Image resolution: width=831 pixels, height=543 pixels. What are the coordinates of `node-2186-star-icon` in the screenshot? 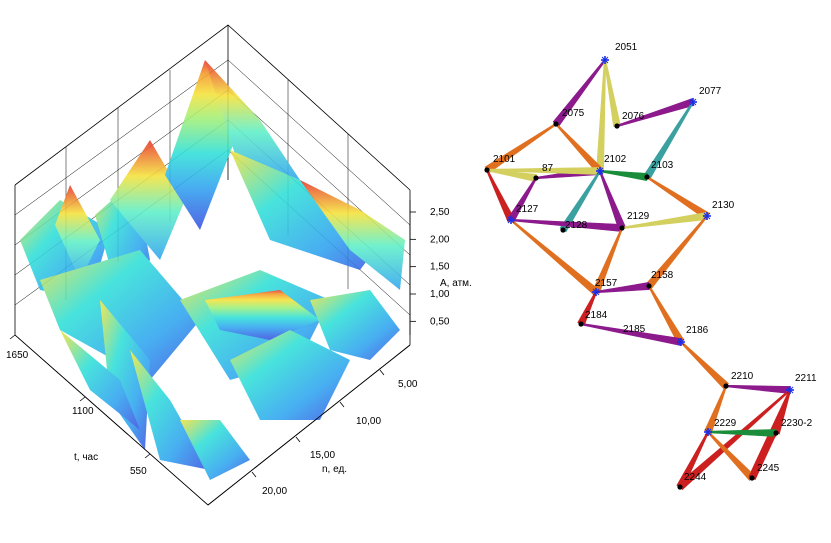 It's located at (681, 342).